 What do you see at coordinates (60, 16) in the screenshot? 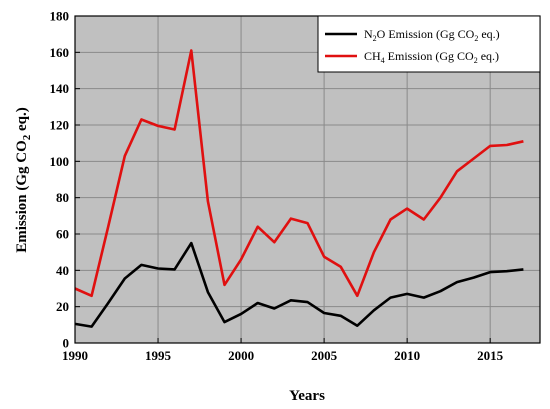
I see `y-tick-label: 180` at bounding box center [60, 16].